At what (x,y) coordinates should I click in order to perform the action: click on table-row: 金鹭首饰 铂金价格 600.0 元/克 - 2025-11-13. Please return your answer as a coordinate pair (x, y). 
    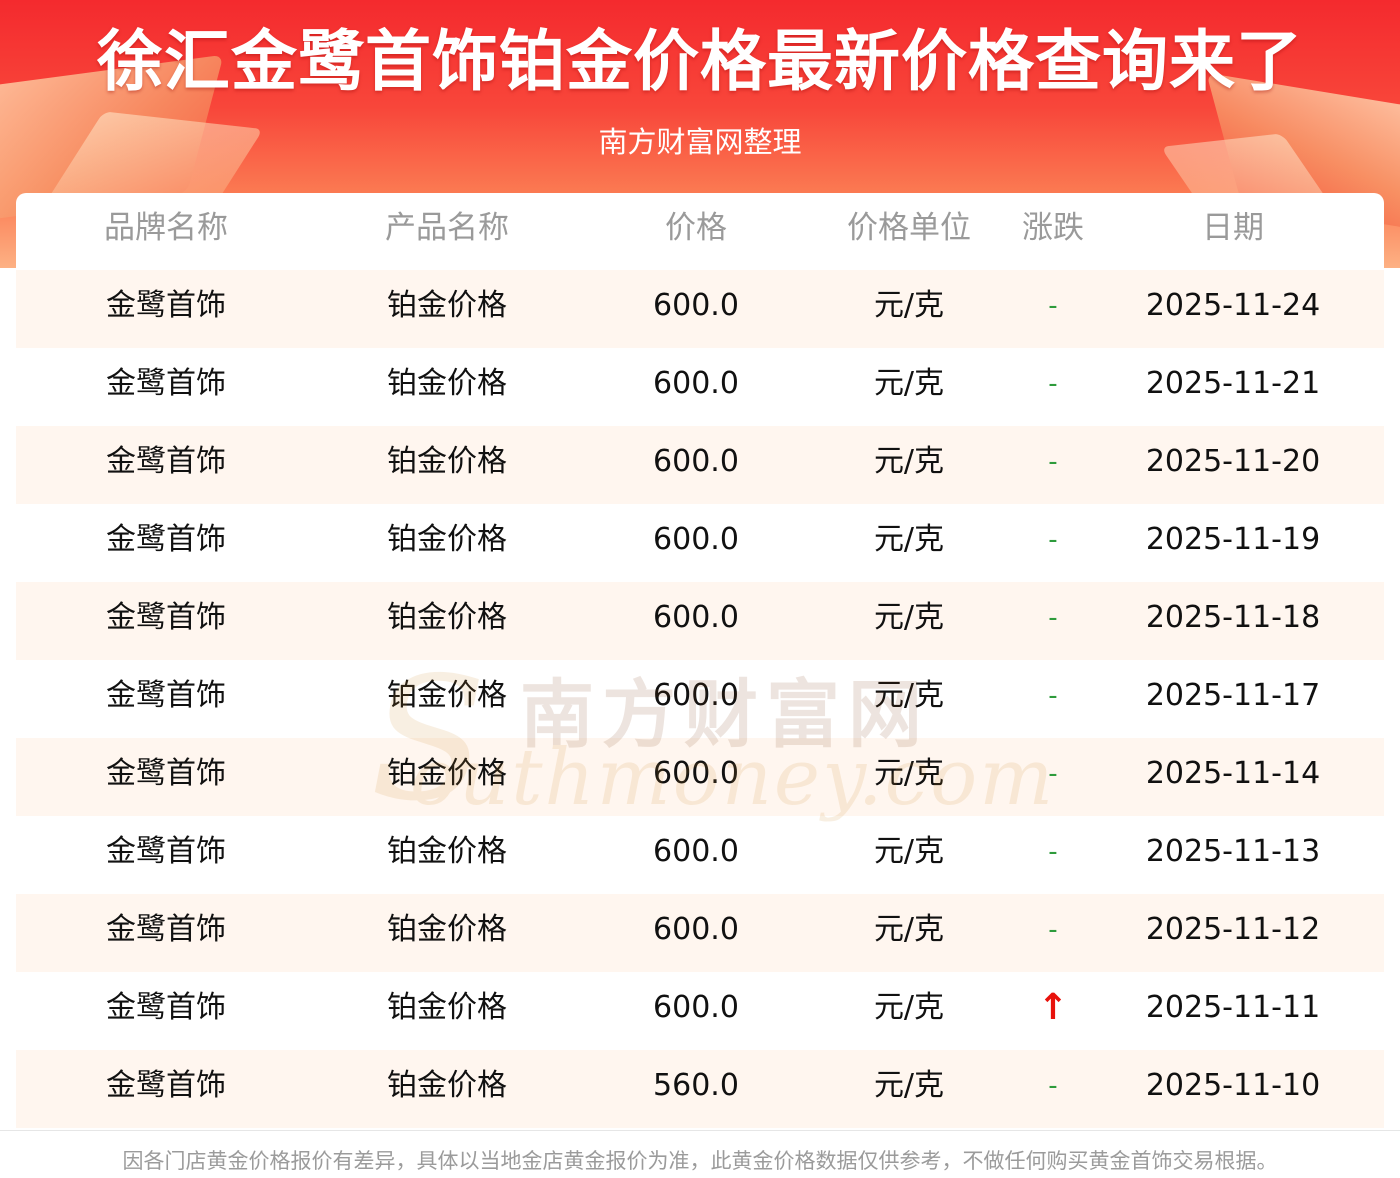
    Looking at the image, I should click on (700, 855).